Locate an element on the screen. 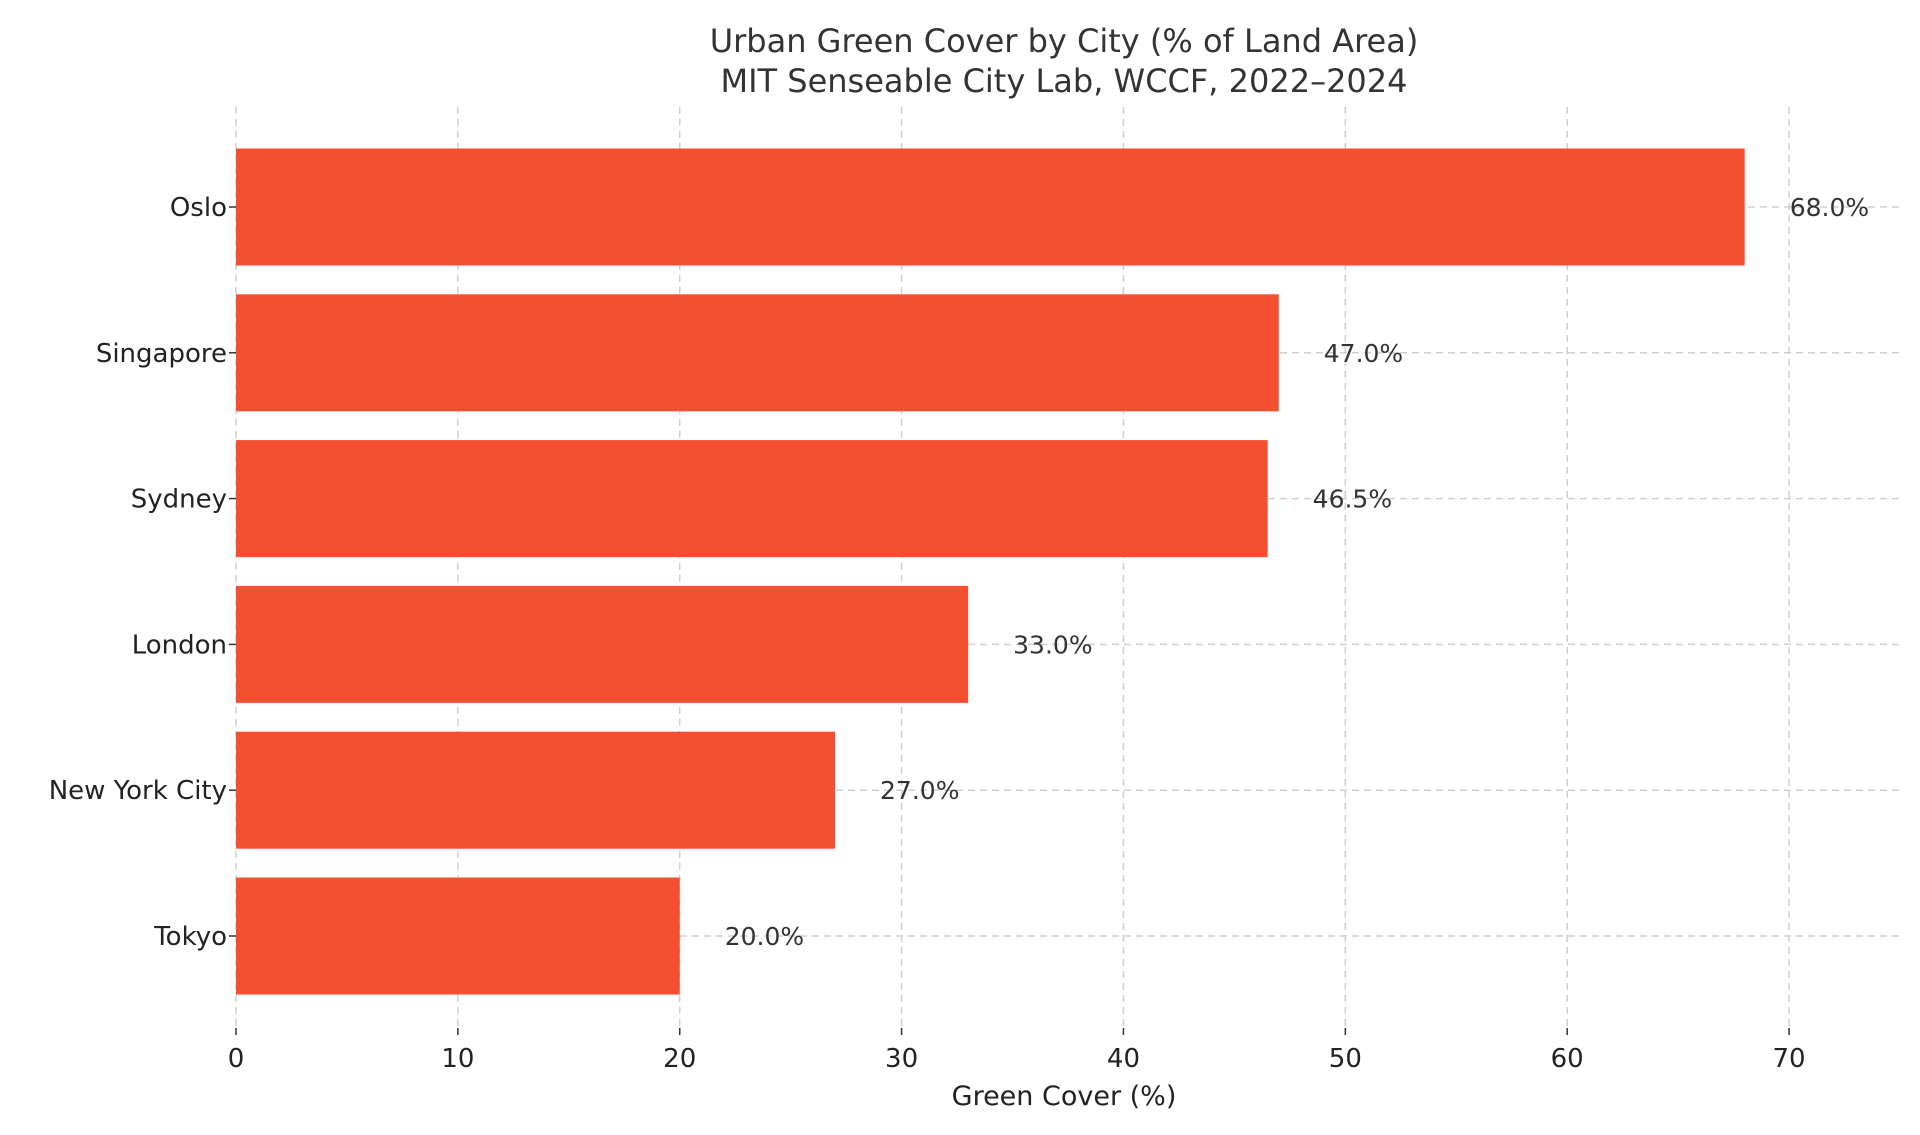  y-tick-label: Tokyo is located at coordinates (190, 937).